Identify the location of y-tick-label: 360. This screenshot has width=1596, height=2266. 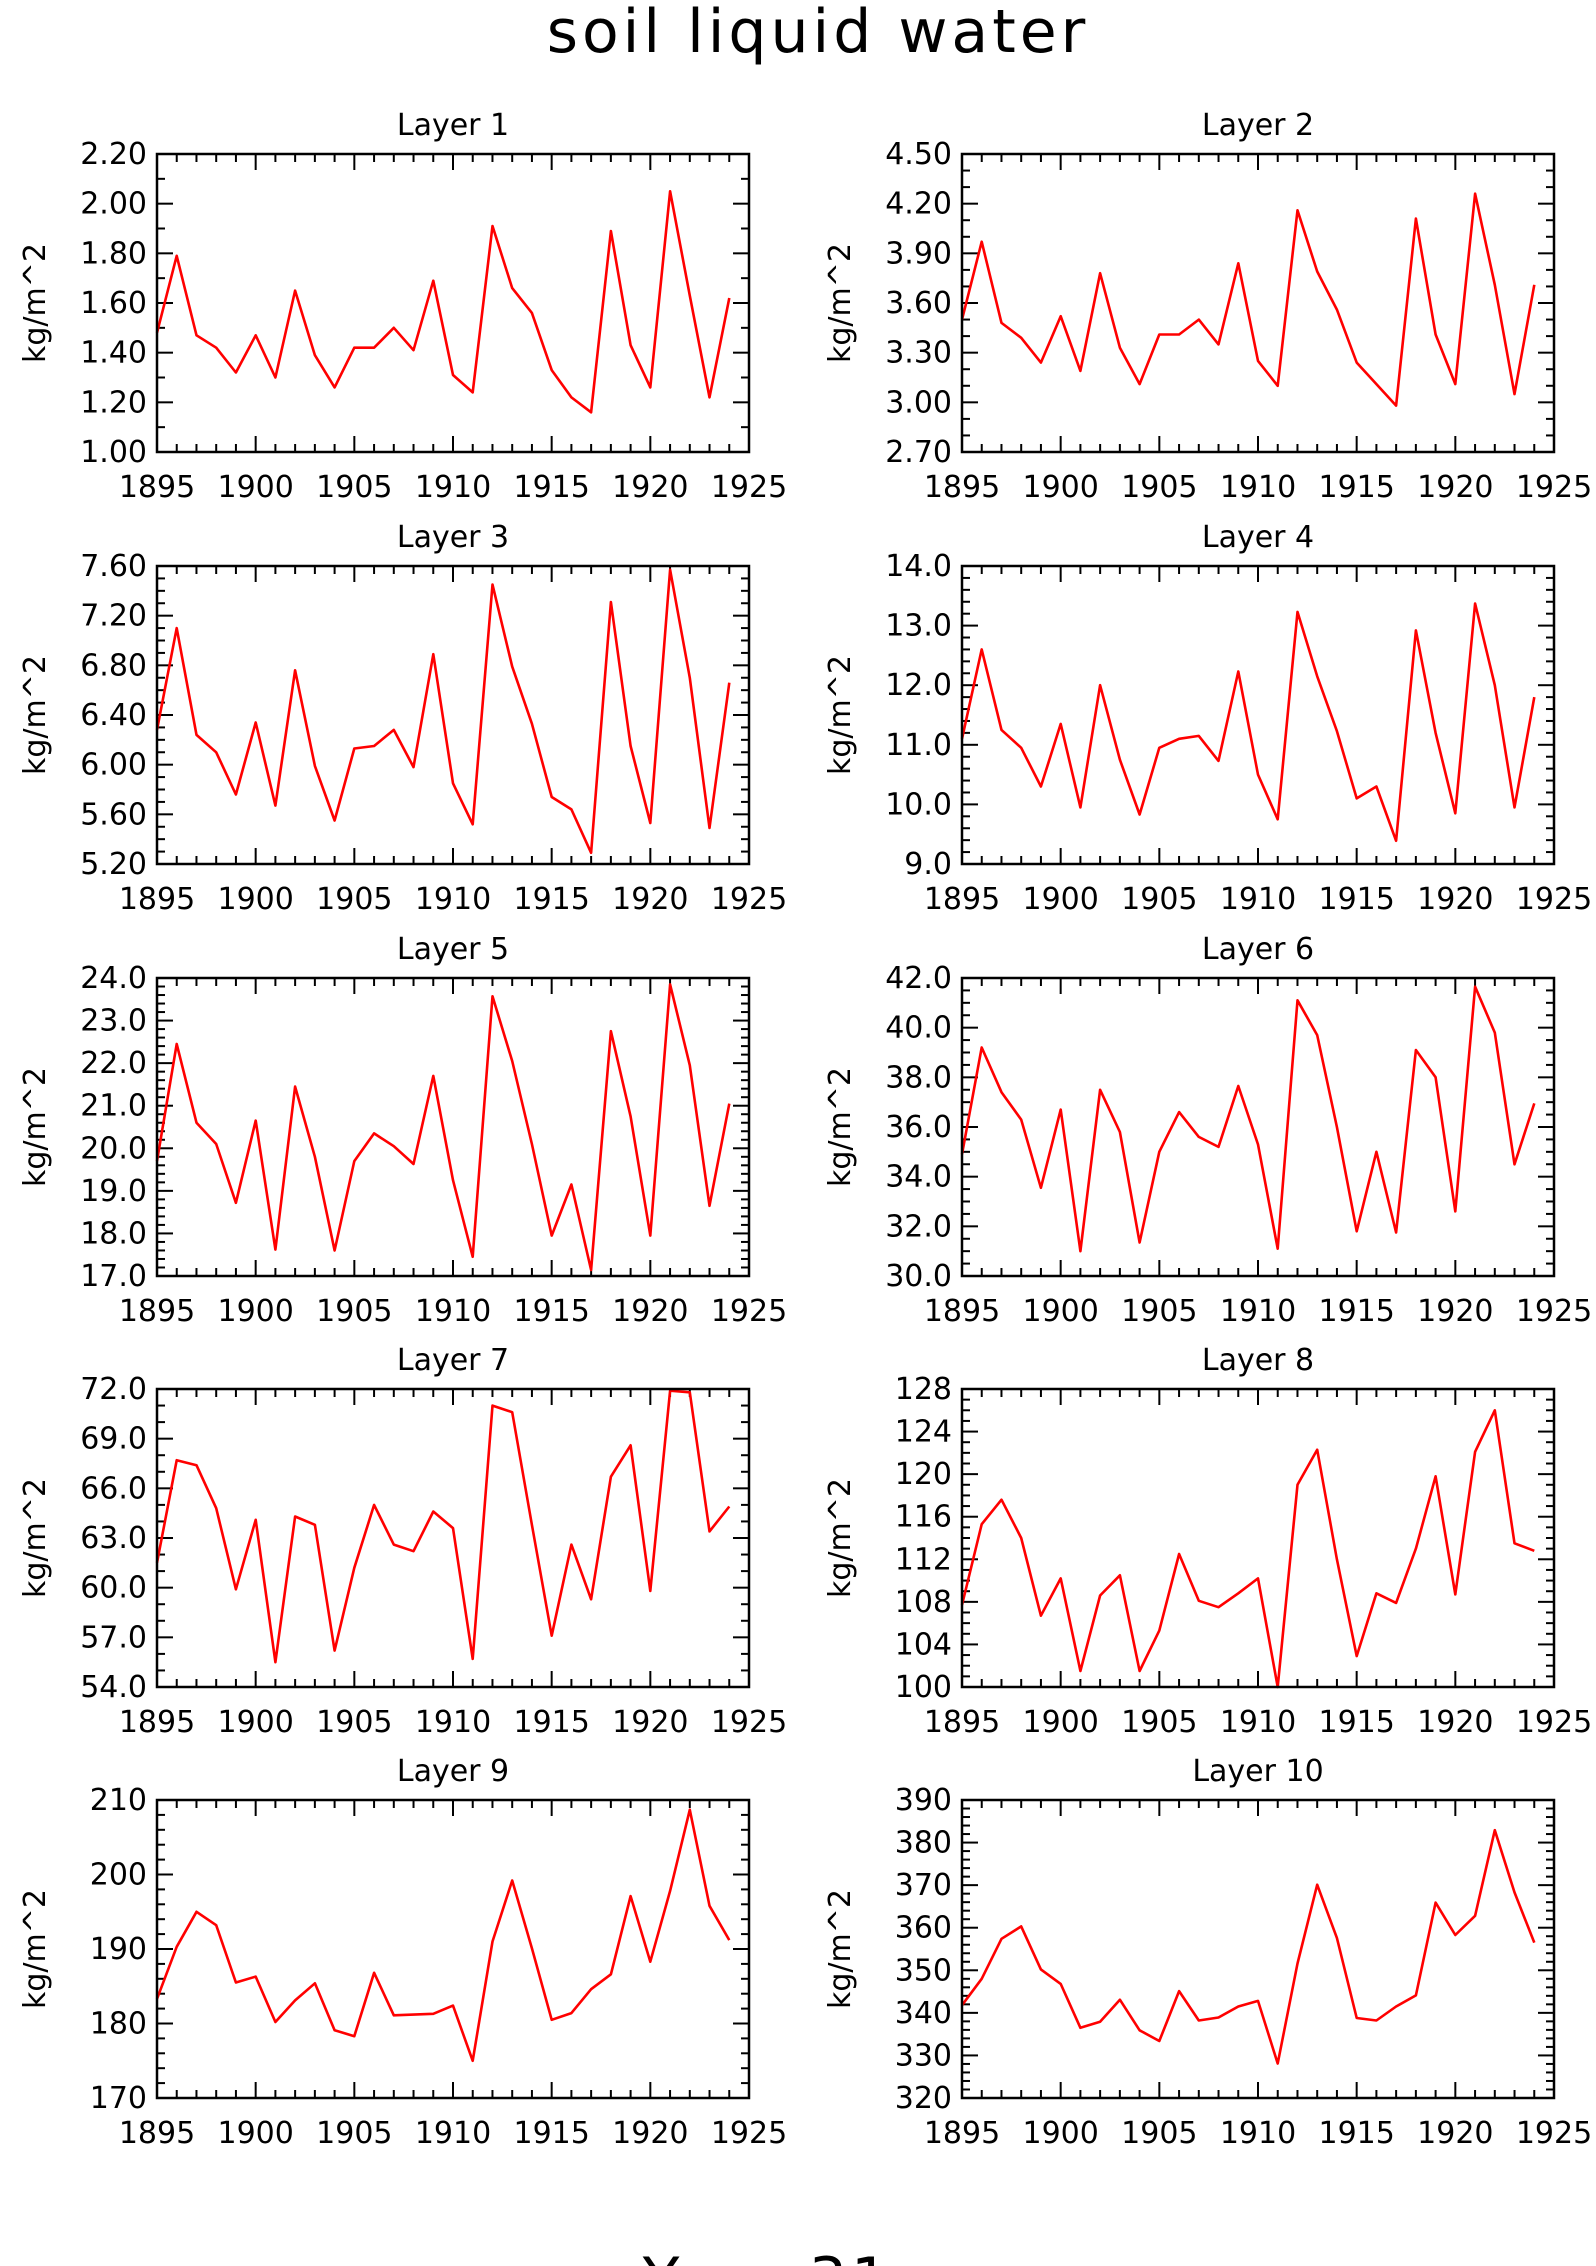
(923, 1928).